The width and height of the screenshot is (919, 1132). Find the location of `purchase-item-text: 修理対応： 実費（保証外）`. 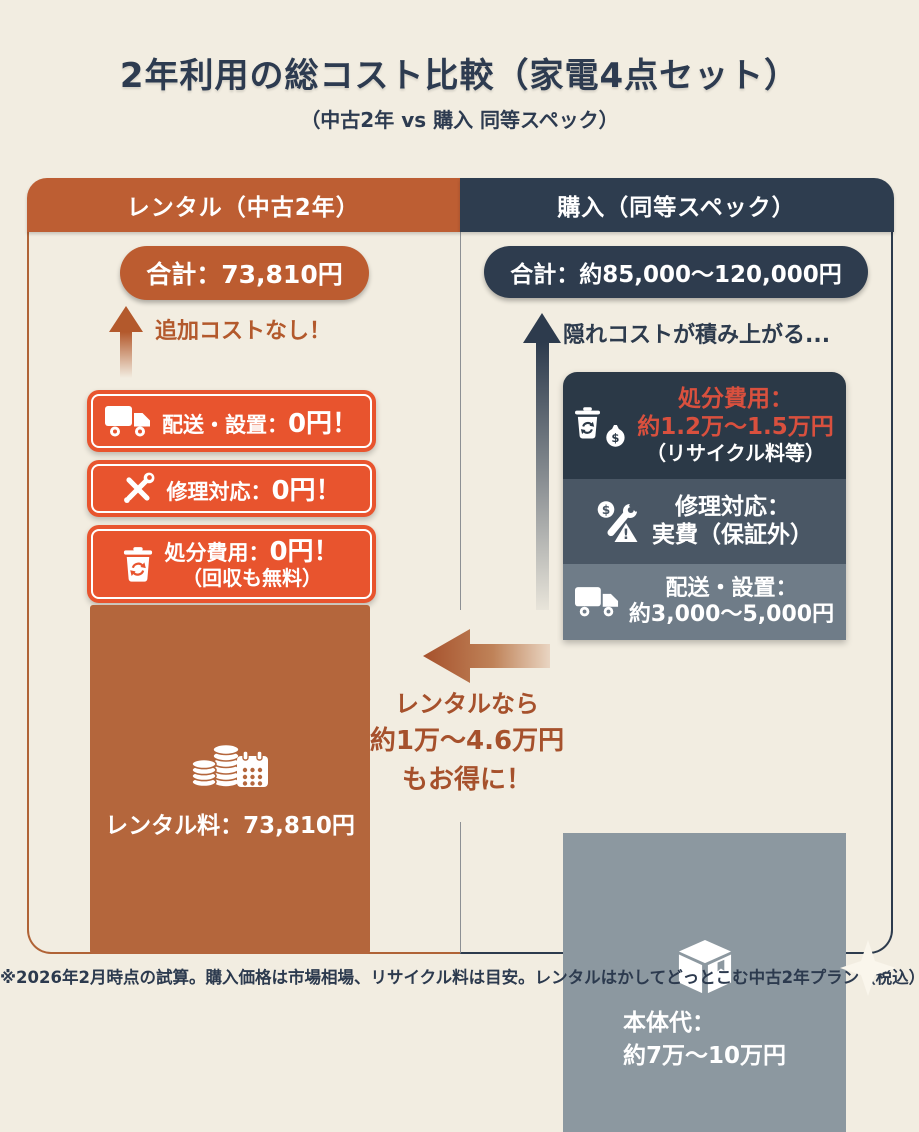

purchase-item-text: 修理対応： 実費（保証外） is located at coordinates (732, 521).